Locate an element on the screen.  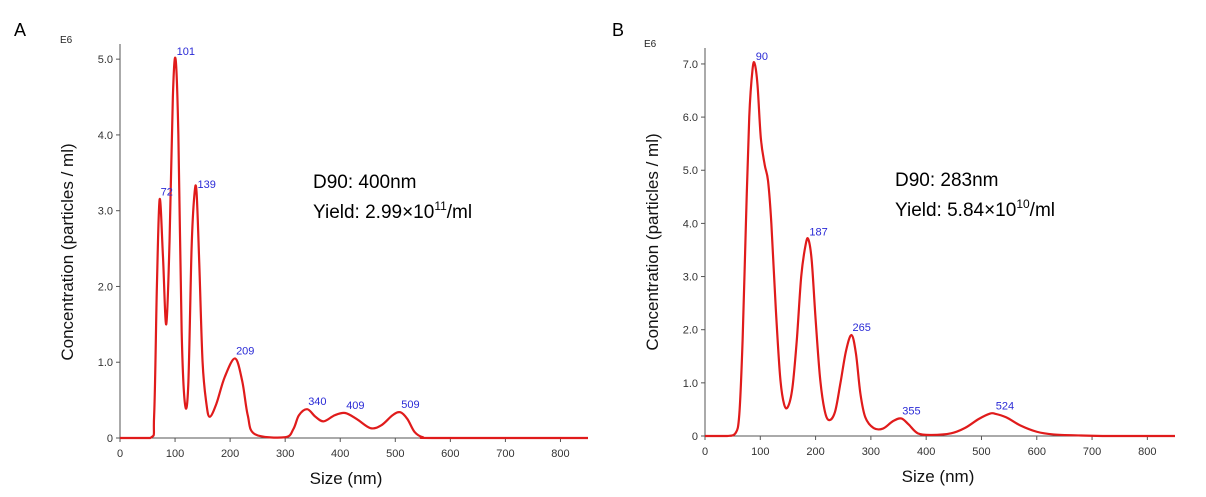
peak-label: 101 is located at coordinates (186, 52).